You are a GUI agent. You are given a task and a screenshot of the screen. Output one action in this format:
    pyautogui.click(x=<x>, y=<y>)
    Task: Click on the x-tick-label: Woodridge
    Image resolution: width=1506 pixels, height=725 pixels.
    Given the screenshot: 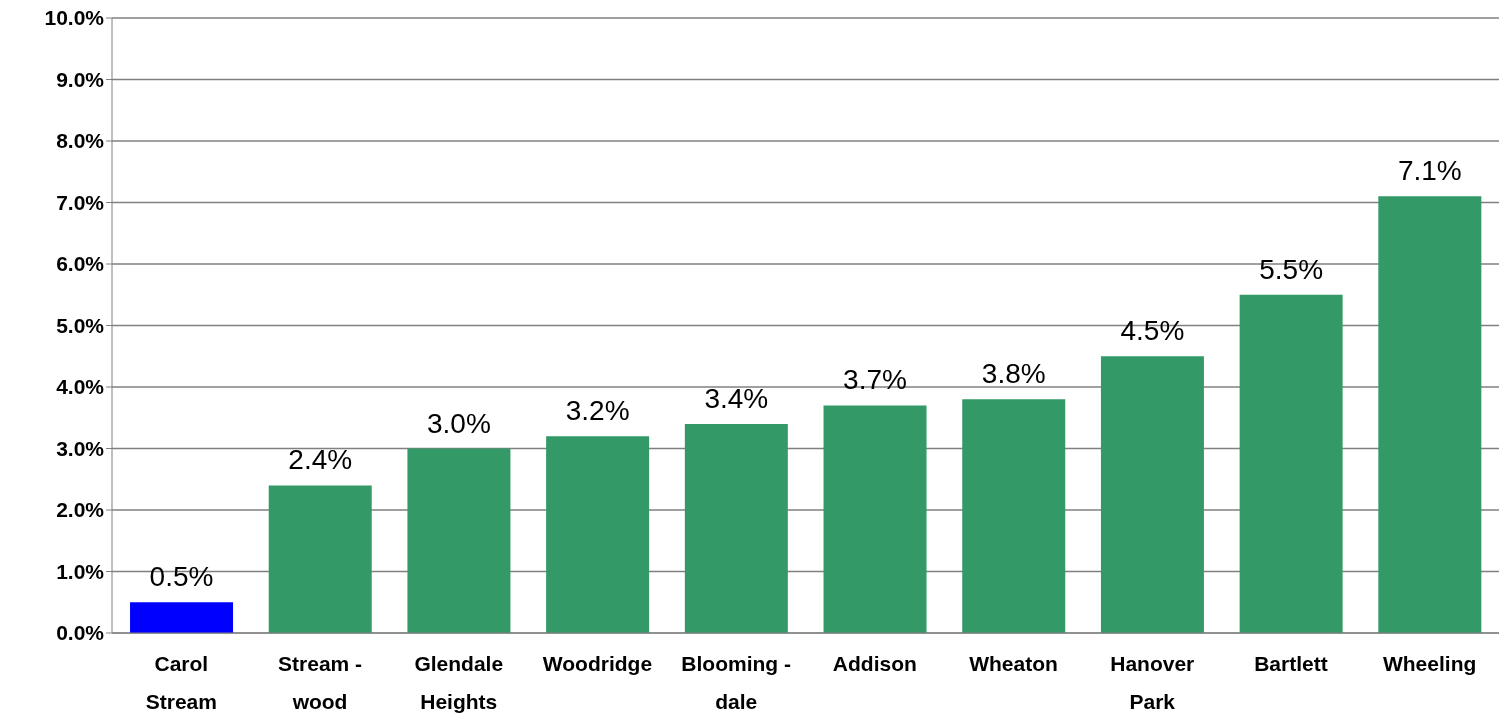 What is the action you would take?
    pyautogui.click(x=597, y=663)
    